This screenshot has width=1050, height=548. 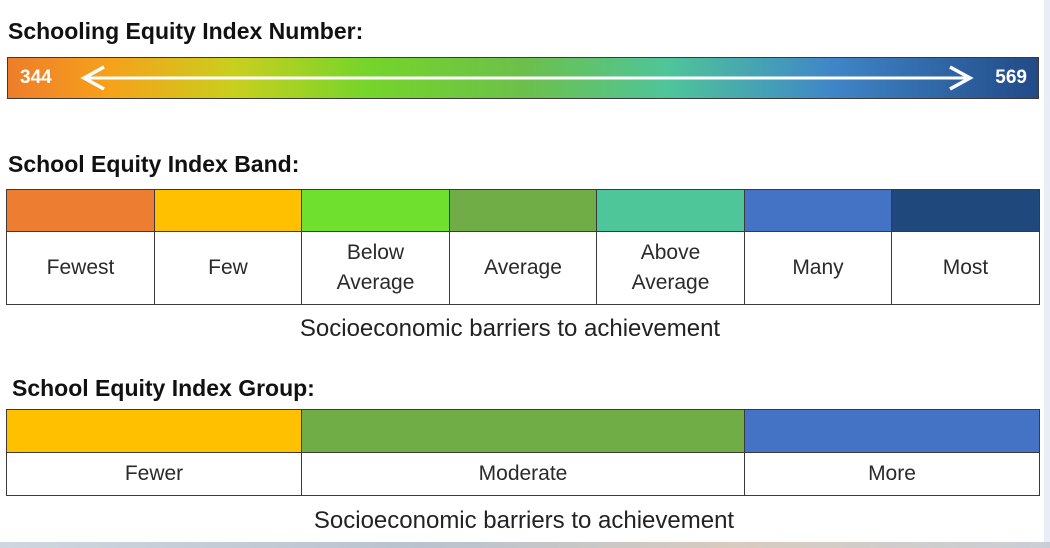 What do you see at coordinates (1047, 274) in the screenshot?
I see `window-edge` at bounding box center [1047, 274].